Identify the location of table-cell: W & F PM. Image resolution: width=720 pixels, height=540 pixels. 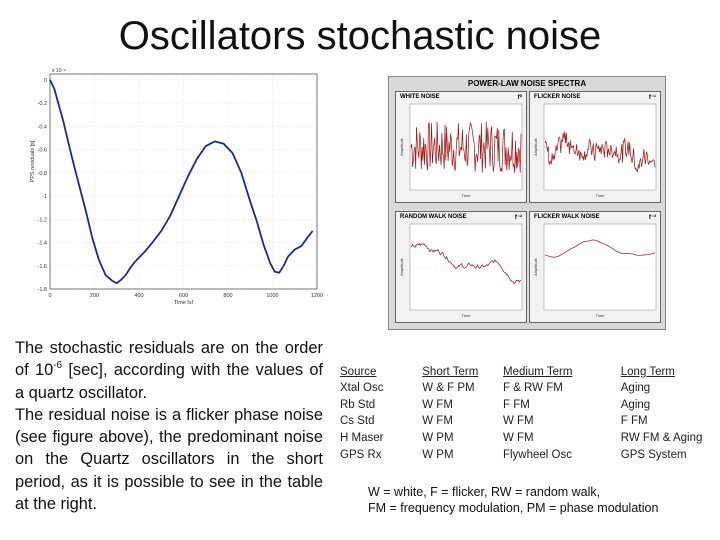
(448, 388).